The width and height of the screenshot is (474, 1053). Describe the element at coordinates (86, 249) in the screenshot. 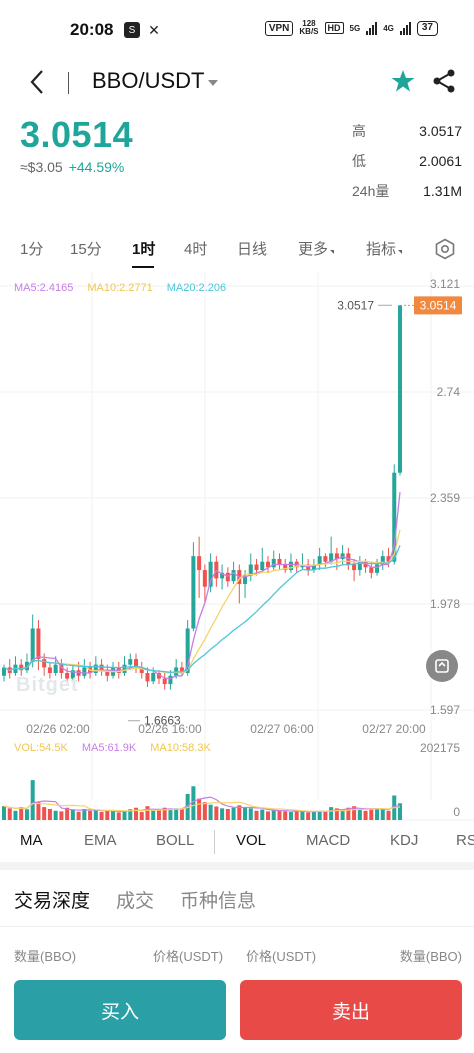

I see `tab-15m: 15分` at that location.